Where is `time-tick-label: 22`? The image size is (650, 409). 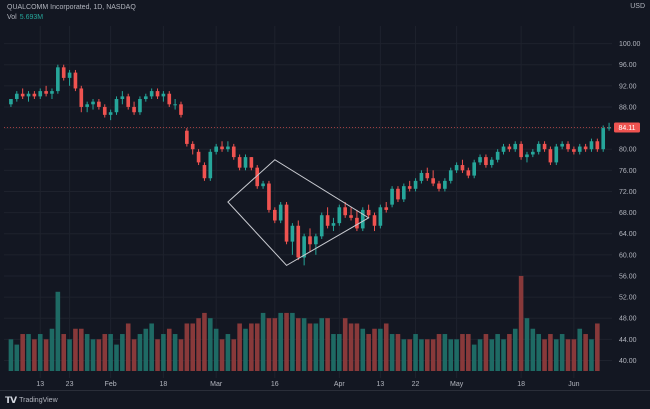 time-tick-label: 22 is located at coordinates (416, 384).